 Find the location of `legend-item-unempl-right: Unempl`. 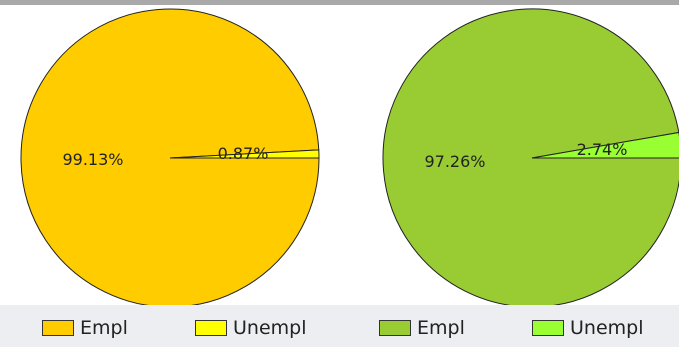

legend-item-unempl-right: Unempl is located at coordinates (588, 328).